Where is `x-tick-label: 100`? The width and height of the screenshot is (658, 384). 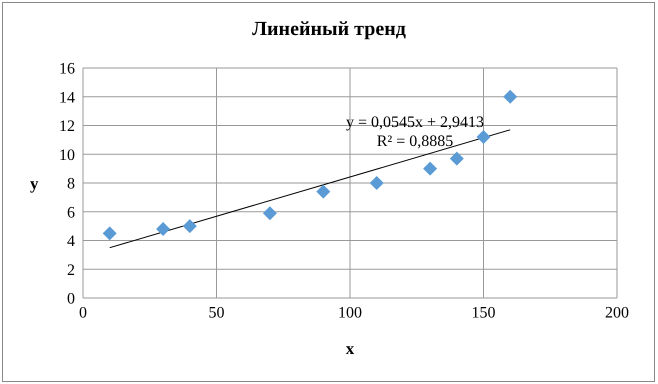 x-tick-label: 100 is located at coordinates (350, 313).